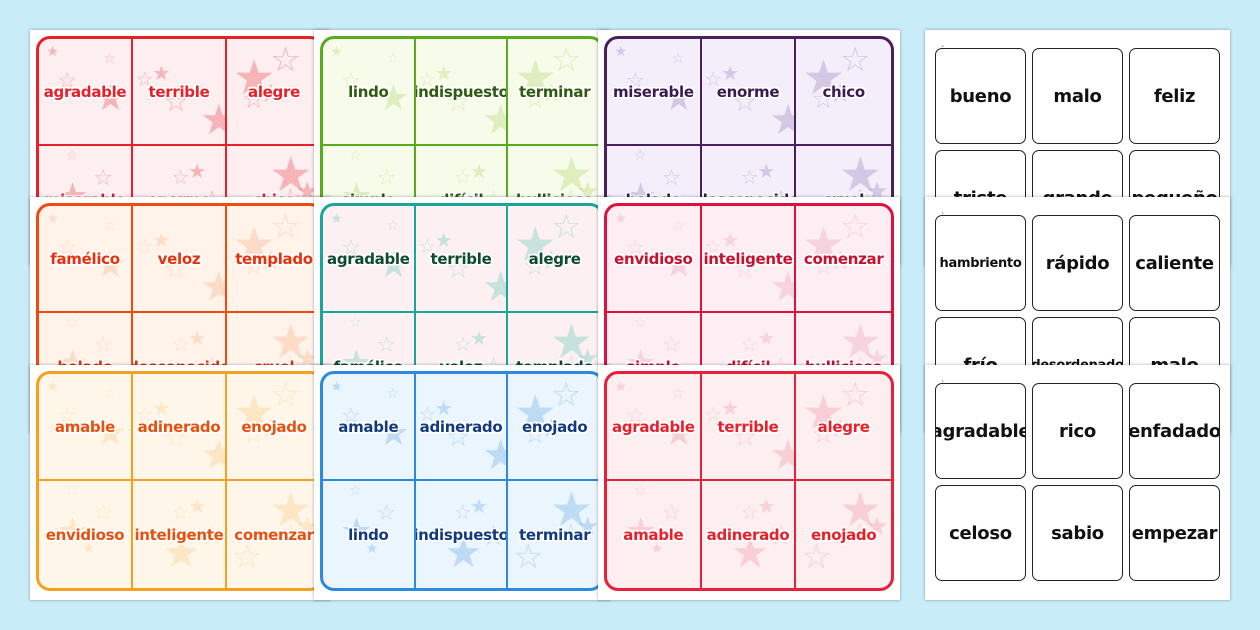 The height and width of the screenshot is (630, 1260). Describe the element at coordinates (179, 534) in the screenshot. I see `bingo-word: inteligente` at that location.